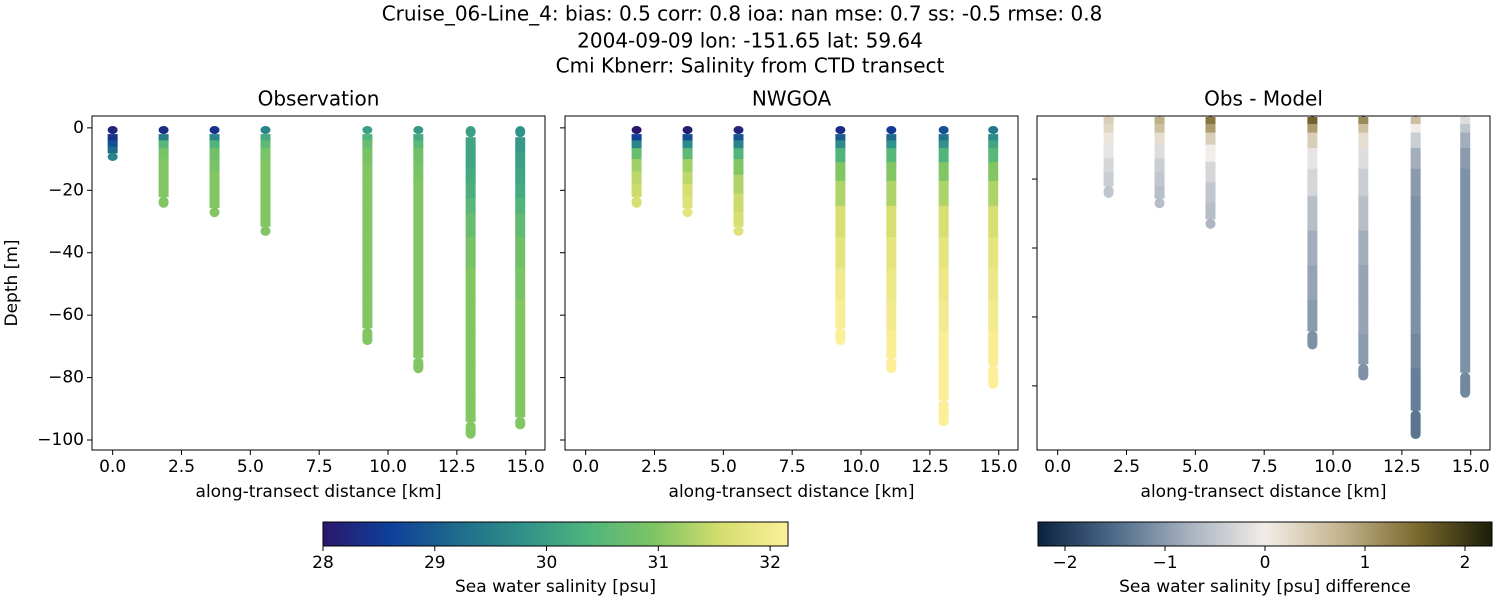  What do you see at coordinates (750, 66) in the screenshot?
I see `title-line: Cmi Kbnerr: Salinity from CTD transect` at bounding box center [750, 66].